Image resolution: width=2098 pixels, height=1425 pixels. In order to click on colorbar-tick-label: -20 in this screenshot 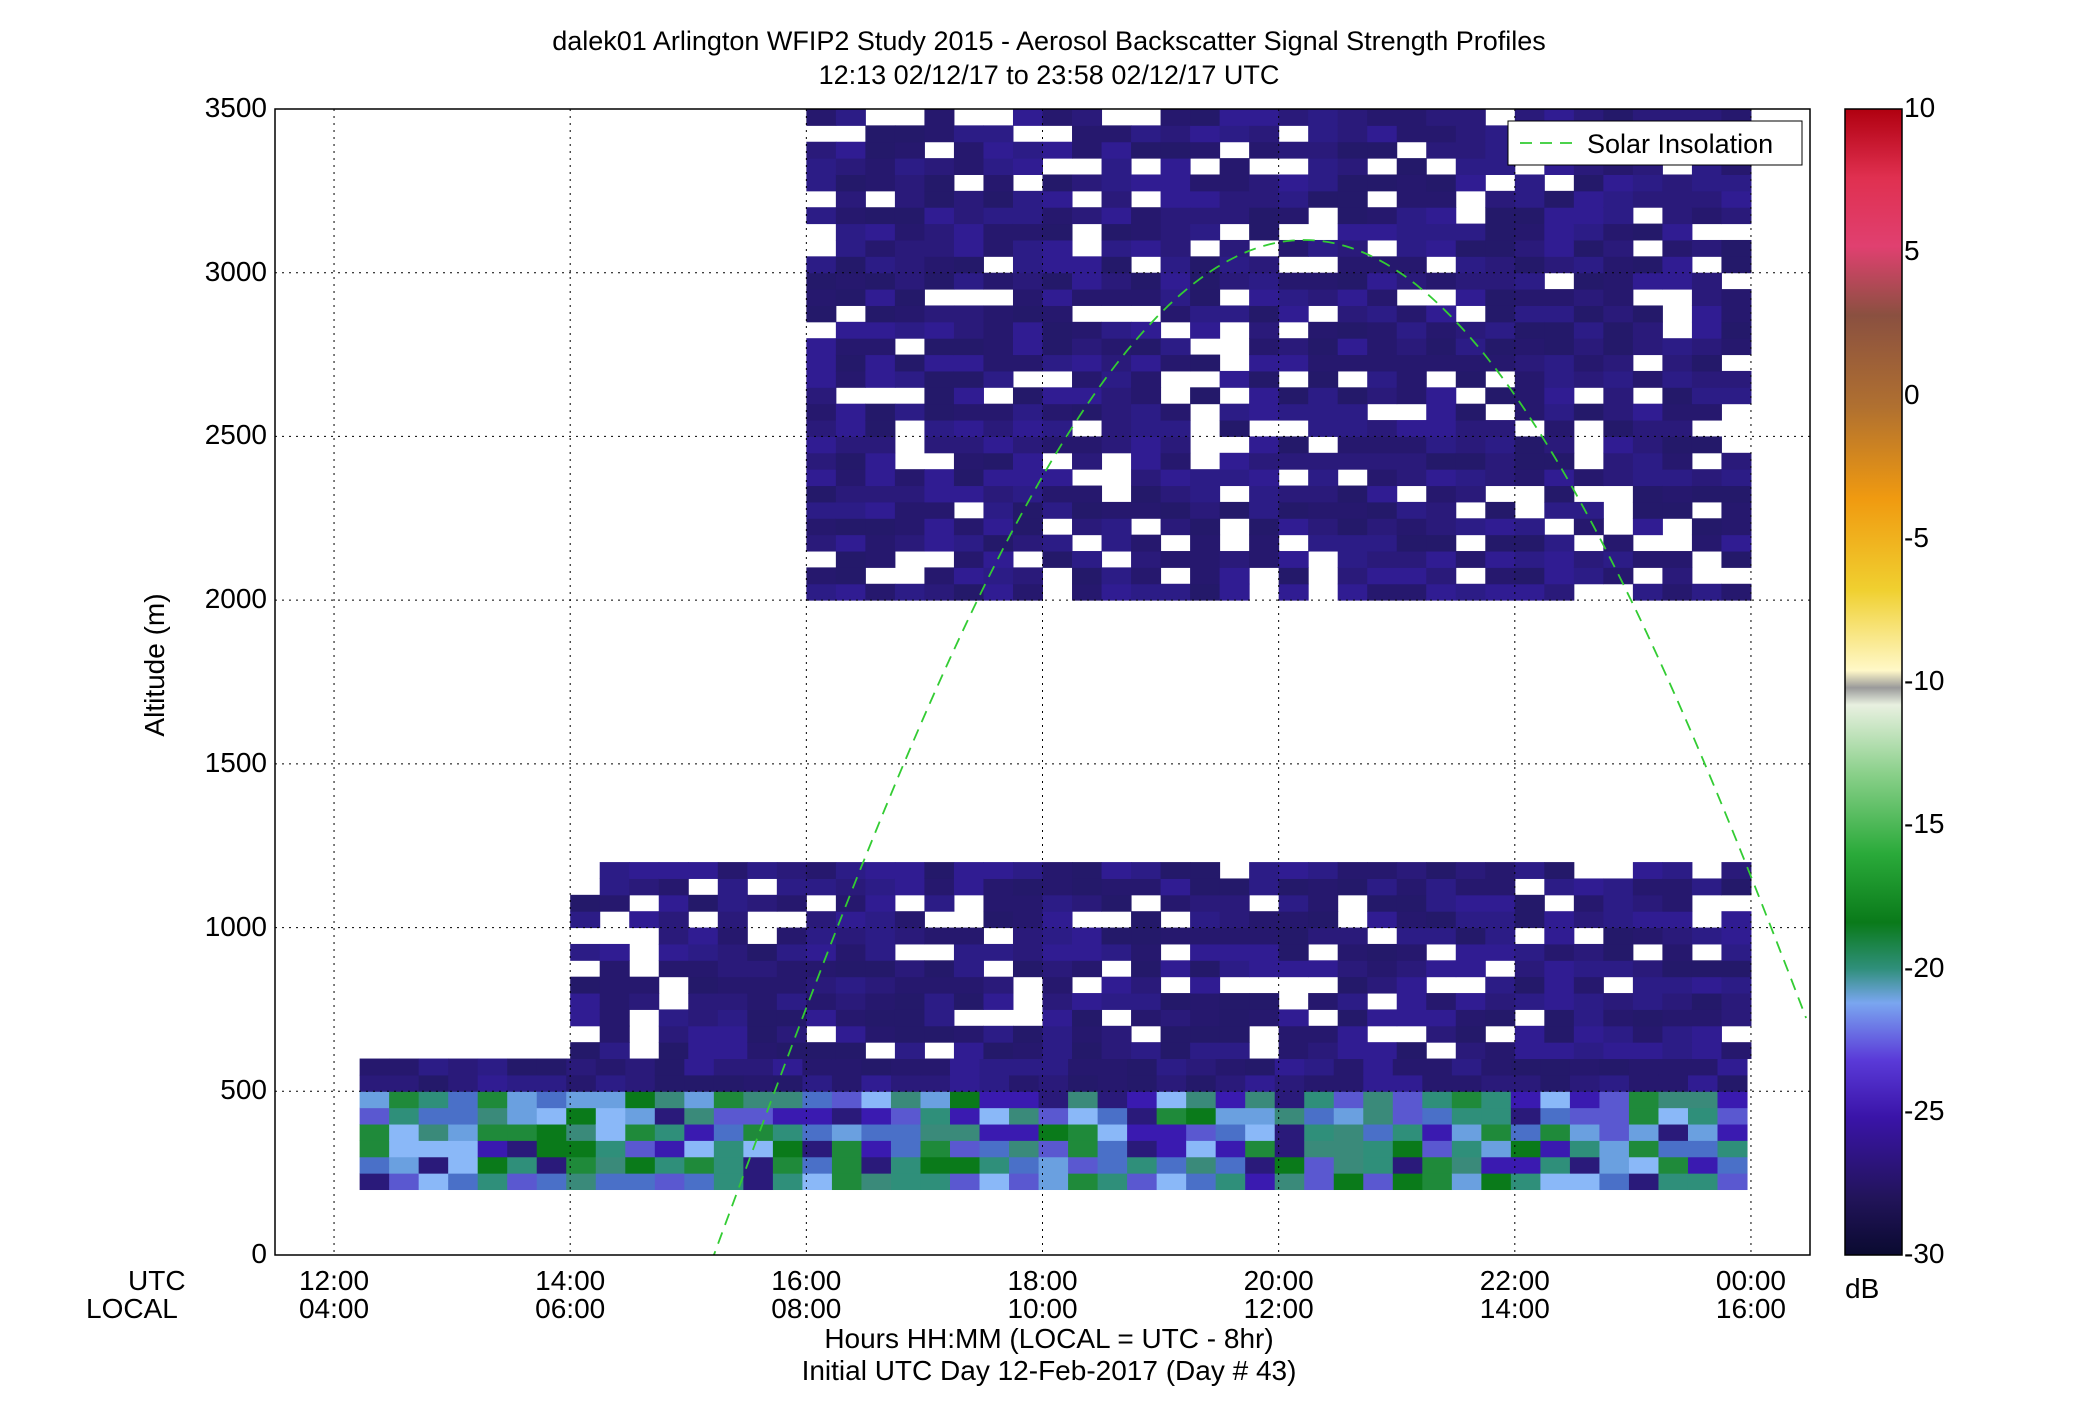, I will do `click(1924, 967)`.